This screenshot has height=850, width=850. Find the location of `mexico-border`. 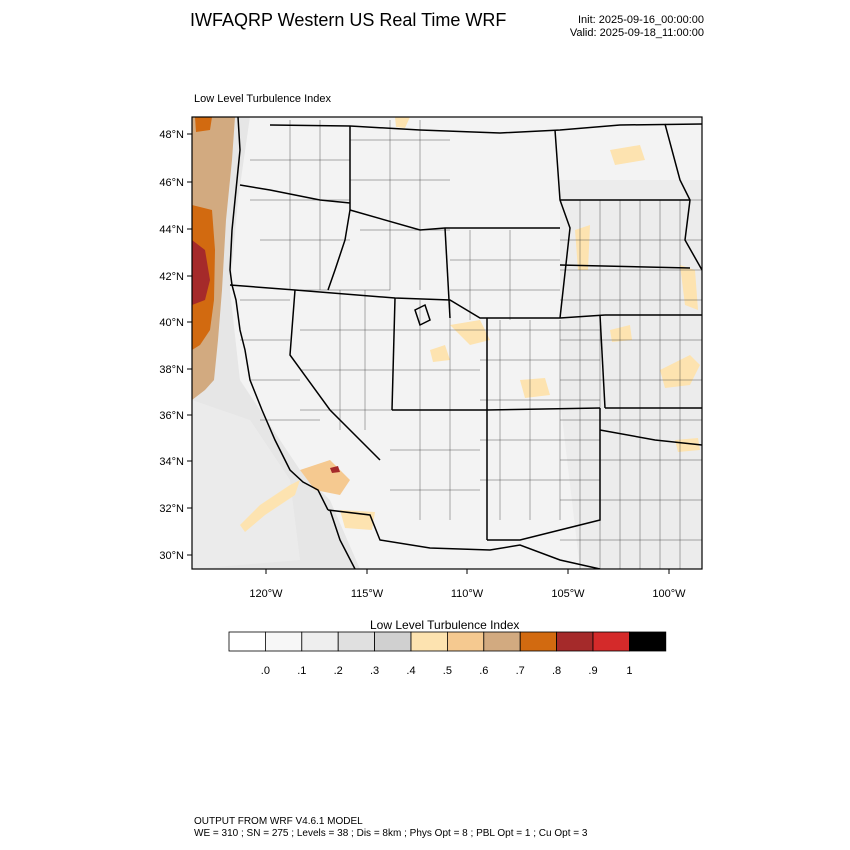

mexico-border is located at coordinates (464, 539).